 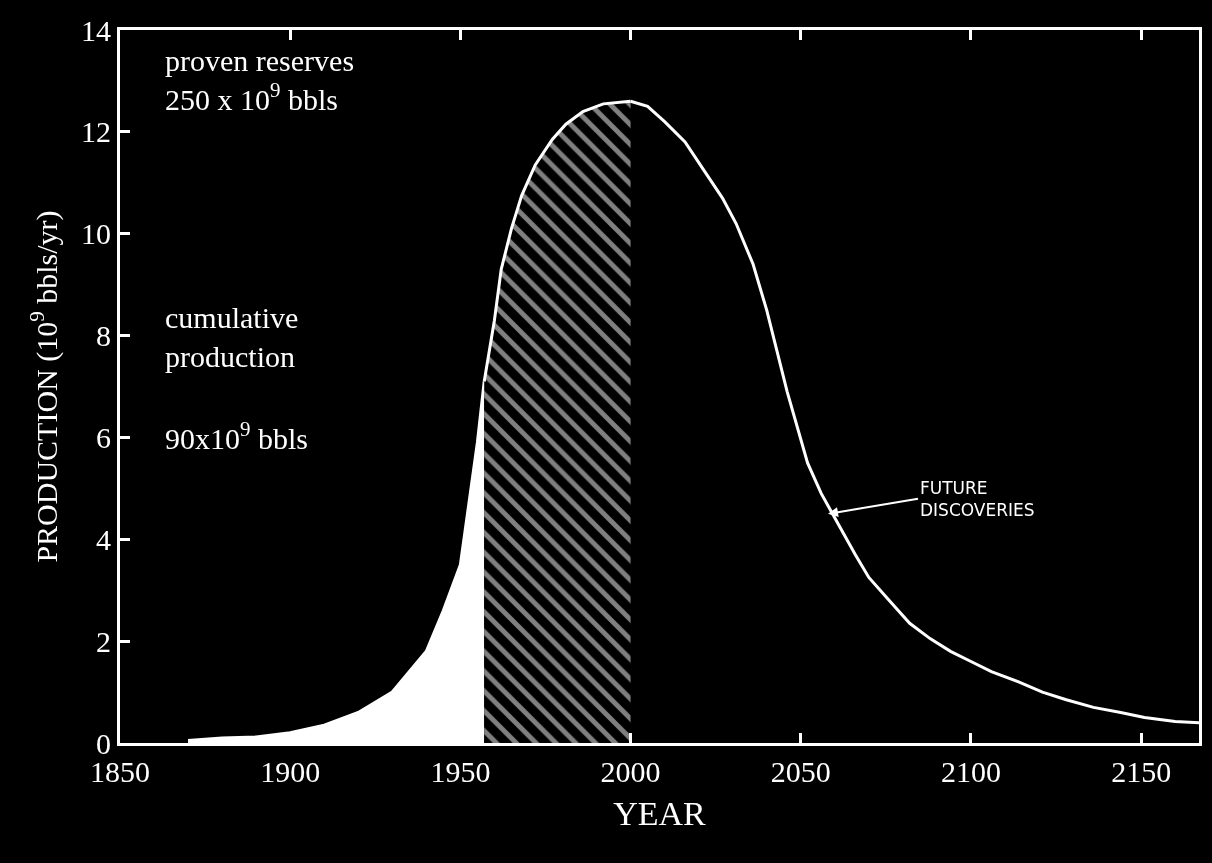 What do you see at coordinates (232, 337) in the screenshot?
I see `annotation: cumulative production` at bounding box center [232, 337].